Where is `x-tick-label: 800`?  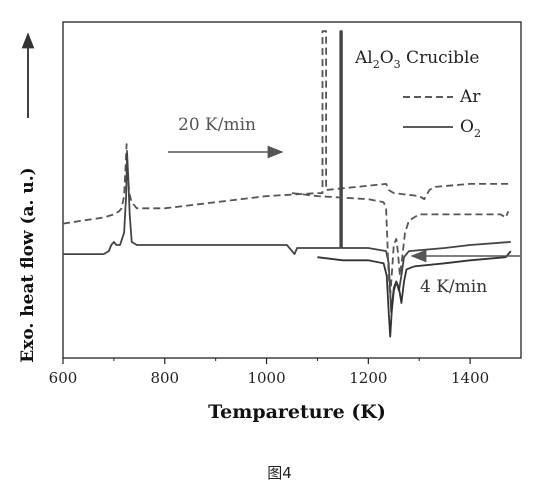
x-tick-label: 800 is located at coordinates (164, 378).